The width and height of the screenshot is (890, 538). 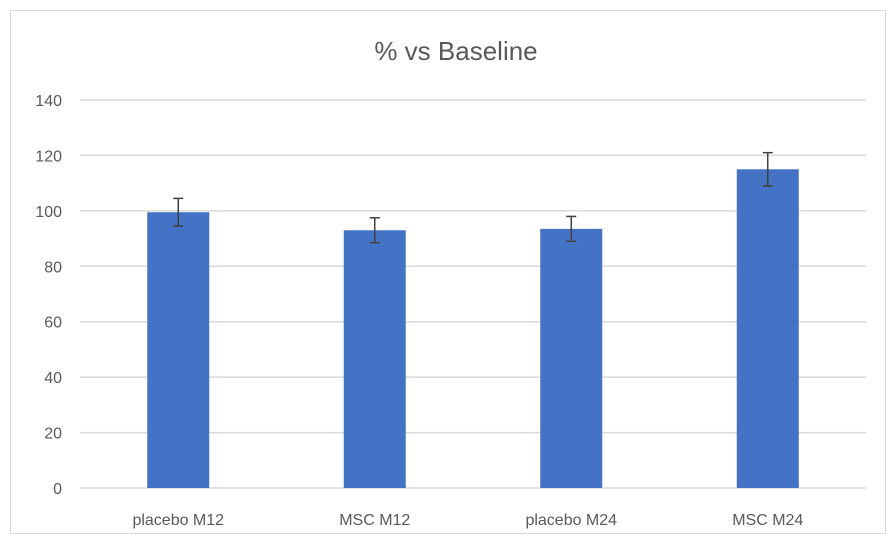 What do you see at coordinates (374, 520) in the screenshot?
I see `x-tick-label: MSC M12` at bounding box center [374, 520].